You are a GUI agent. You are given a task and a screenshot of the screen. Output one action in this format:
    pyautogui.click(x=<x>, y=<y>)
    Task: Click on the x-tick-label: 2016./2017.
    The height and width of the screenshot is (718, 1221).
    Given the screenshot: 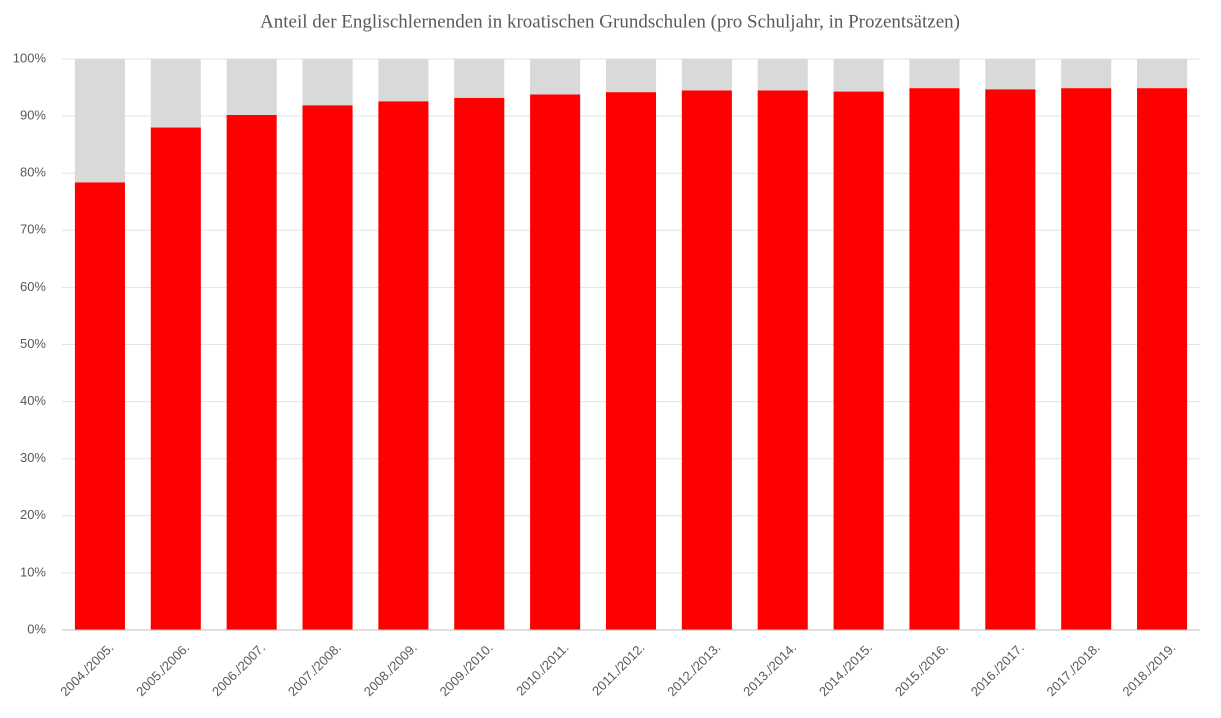 What is the action you would take?
    pyautogui.click(x=997, y=669)
    